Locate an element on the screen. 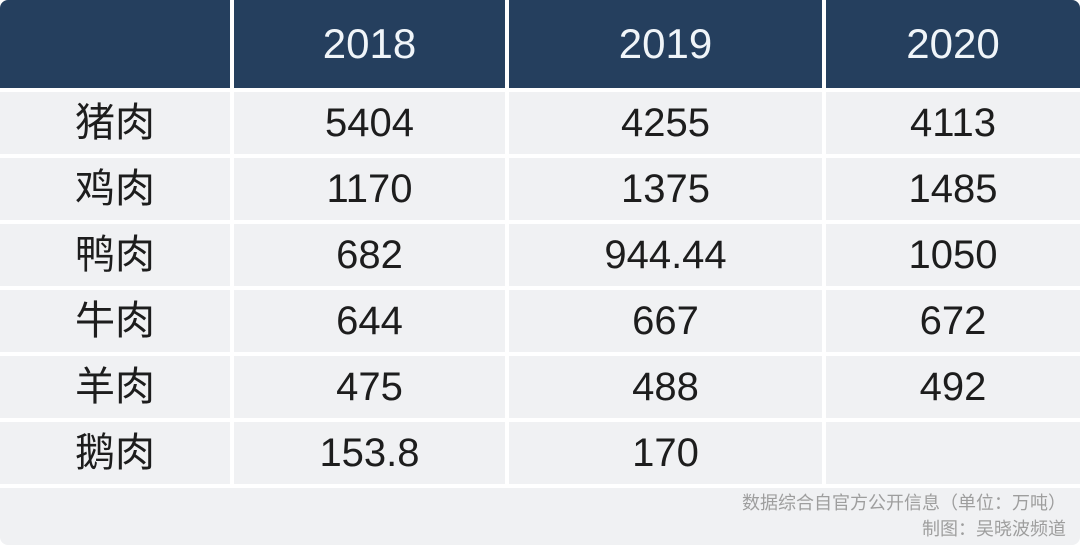 This screenshot has width=1080, height=550. cell-duck-2018: 682 is located at coordinates (369, 255).